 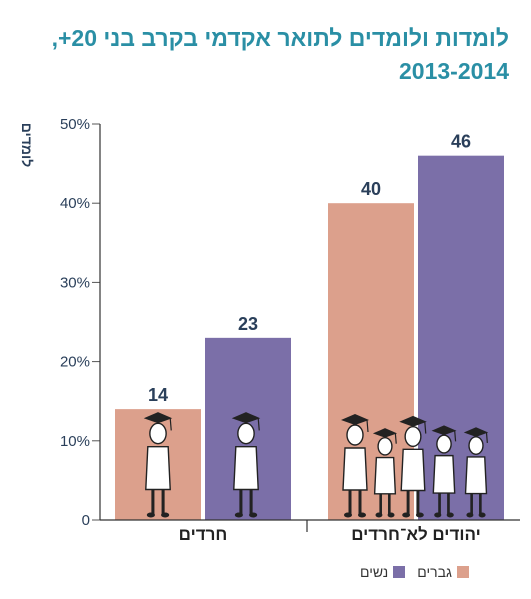 I want to click on y-tick-label-1: 10%, so click(x=75, y=441).